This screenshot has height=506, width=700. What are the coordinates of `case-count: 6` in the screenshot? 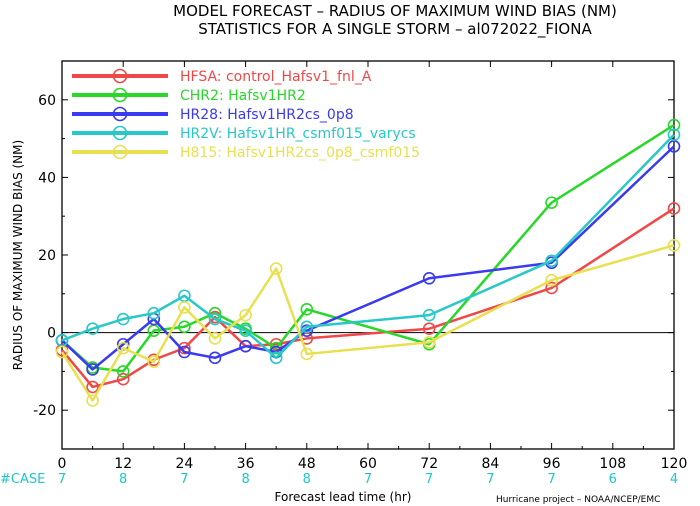 It's located at (613, 479).